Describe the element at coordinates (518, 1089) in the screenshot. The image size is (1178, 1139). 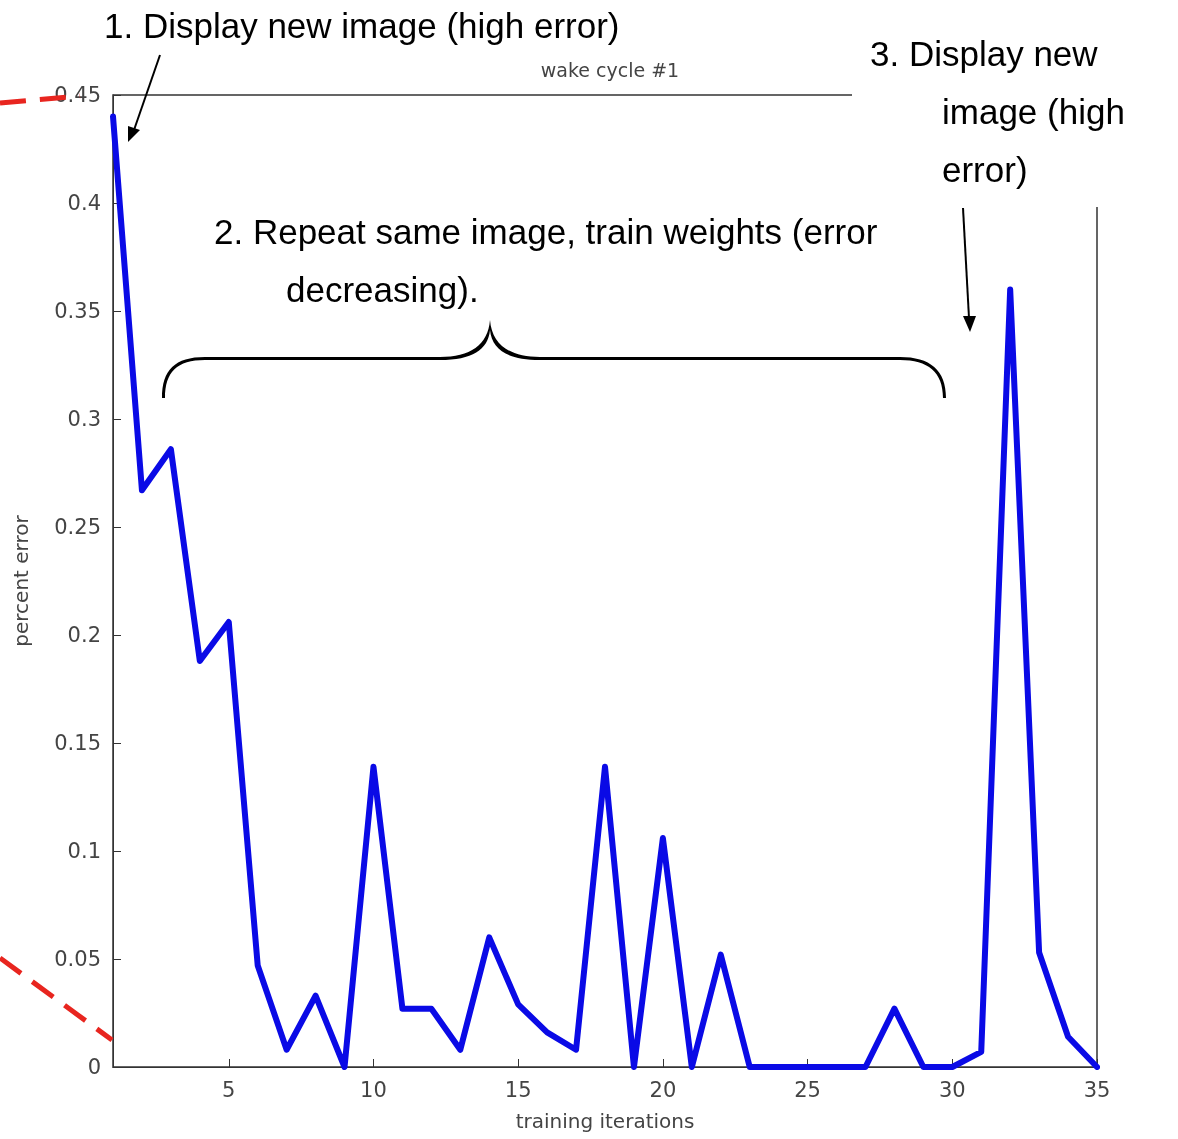
I see `x-tick-label: 15` at that location.